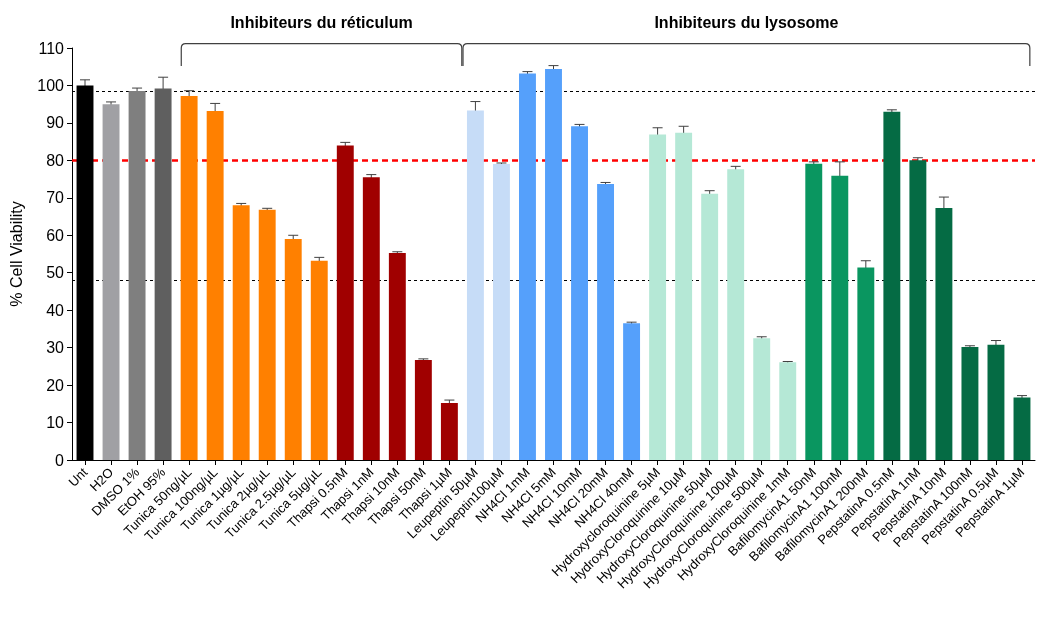  Describe the element at coordinates (55, 385) in the screenshot. I see `y-tick-label: 20` at that location.